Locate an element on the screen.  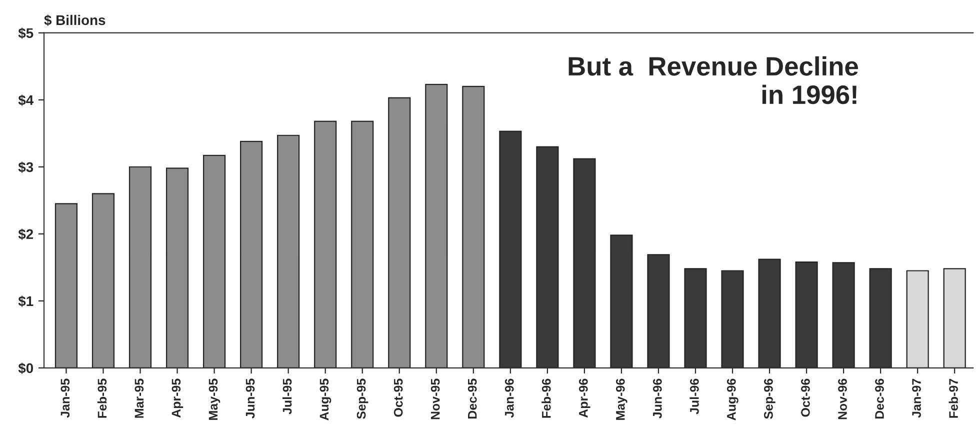
x-tick-label: May-96 is located at coordinates (622, 399).